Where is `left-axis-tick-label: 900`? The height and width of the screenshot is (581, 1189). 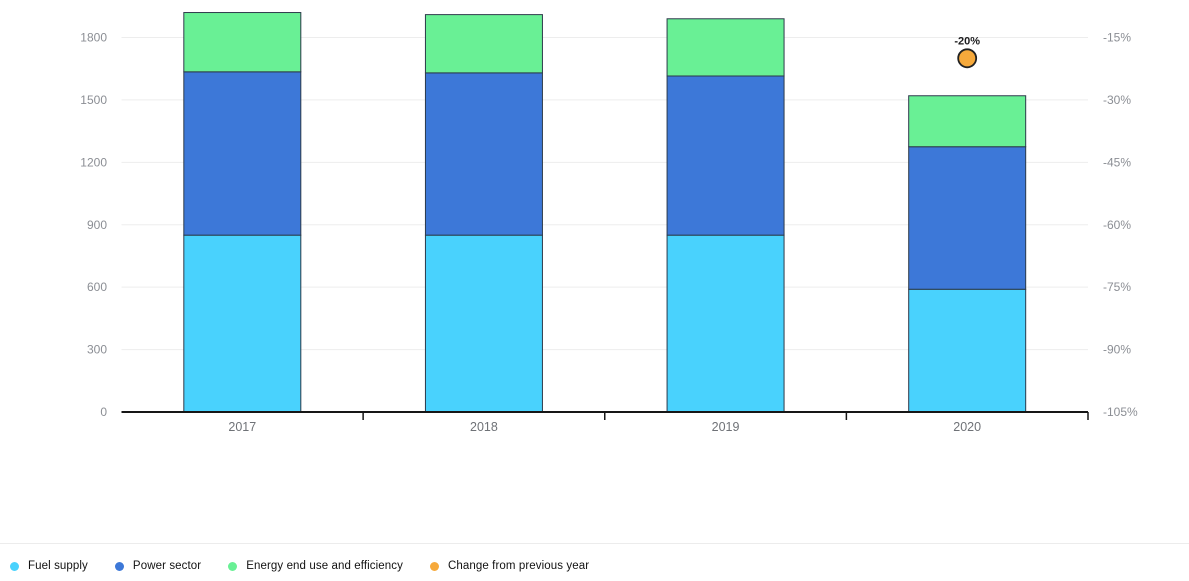
left-axis-tick-label: 900 is located at coordinates (97, 225).